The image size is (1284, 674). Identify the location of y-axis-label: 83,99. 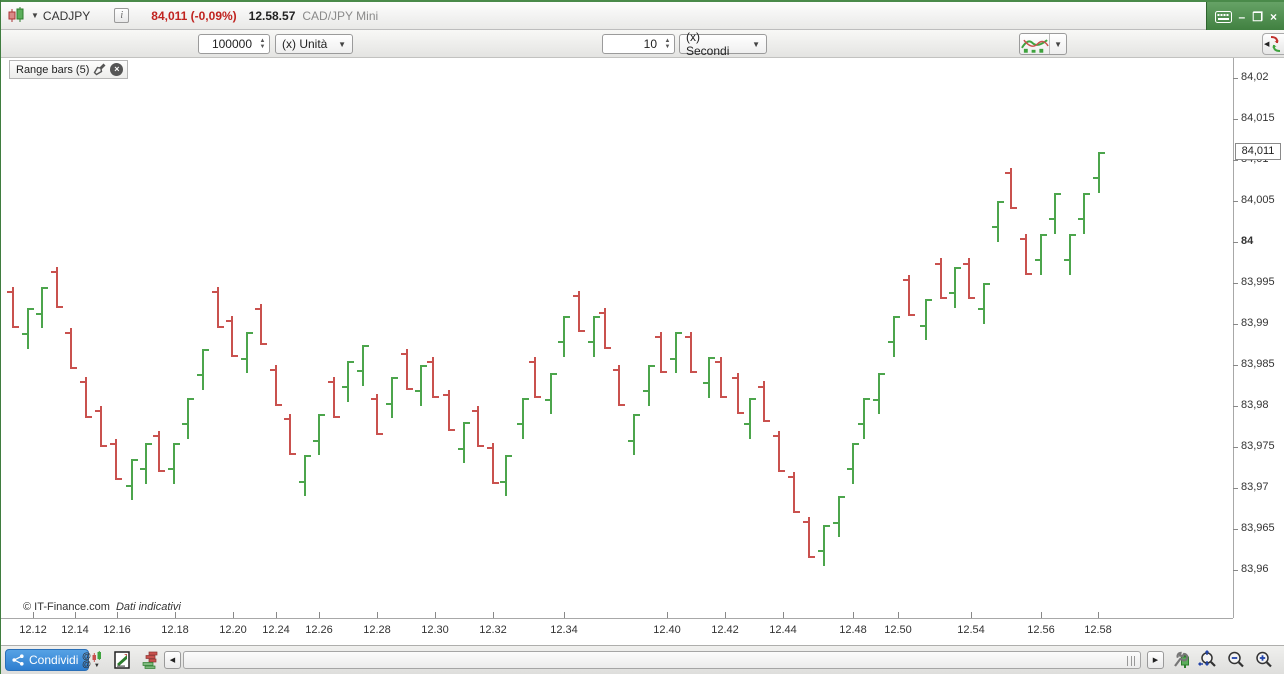
(1255, 323).